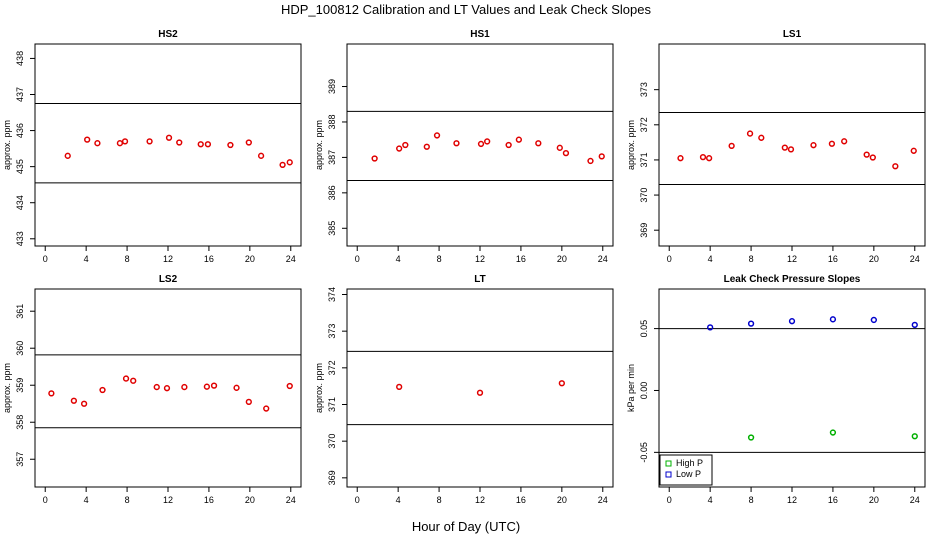 This screenshot has width=936, height=545. Describe the element at coordinates (792, 34) in the screenshot. I see `panel-title: LS1` at that location.